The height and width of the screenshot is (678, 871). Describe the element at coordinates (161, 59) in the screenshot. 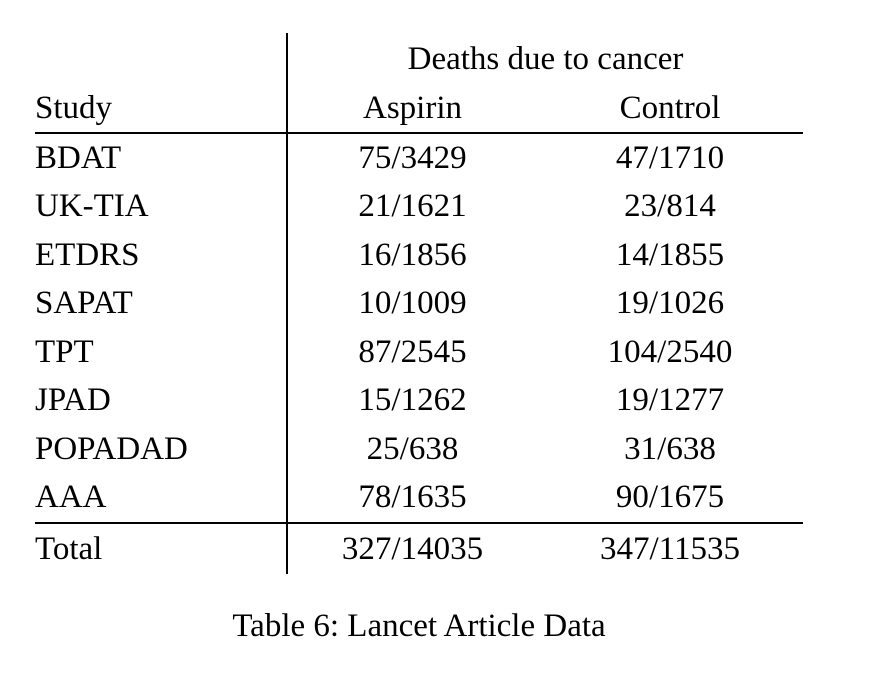

I see `spanner-empty-cell` at that location.